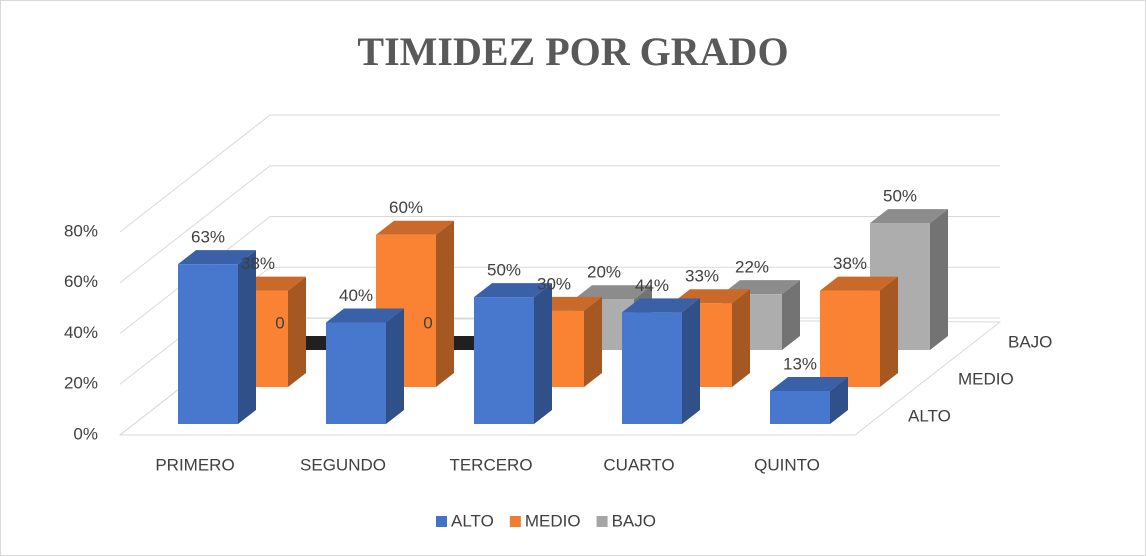 This screenshot has width=1146, height=556. What do you see at coordinates (1030, 341) in the screenshot?
I see `depth-label: BAJO` at bounding box center [1030, 341].